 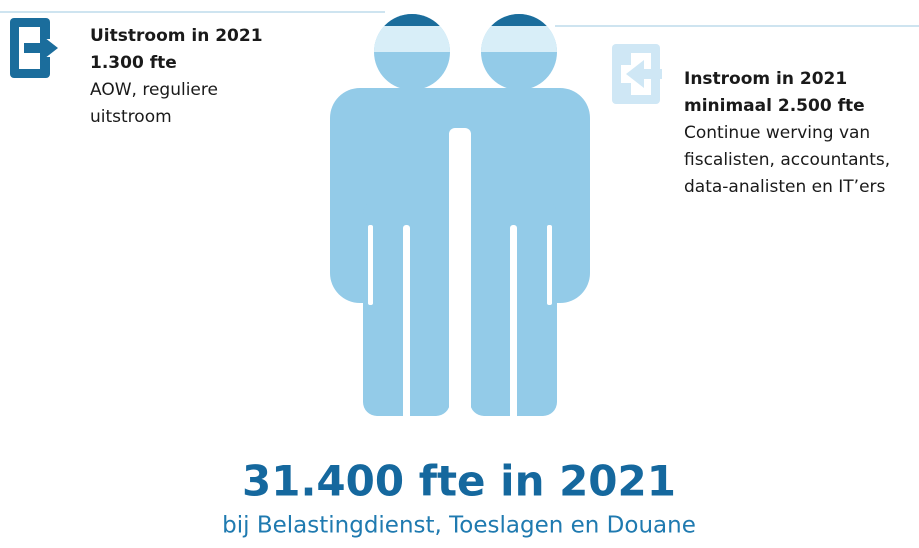 I want to click on outflow-title: Uitstroom in 2021, so click(x=176, y=36).